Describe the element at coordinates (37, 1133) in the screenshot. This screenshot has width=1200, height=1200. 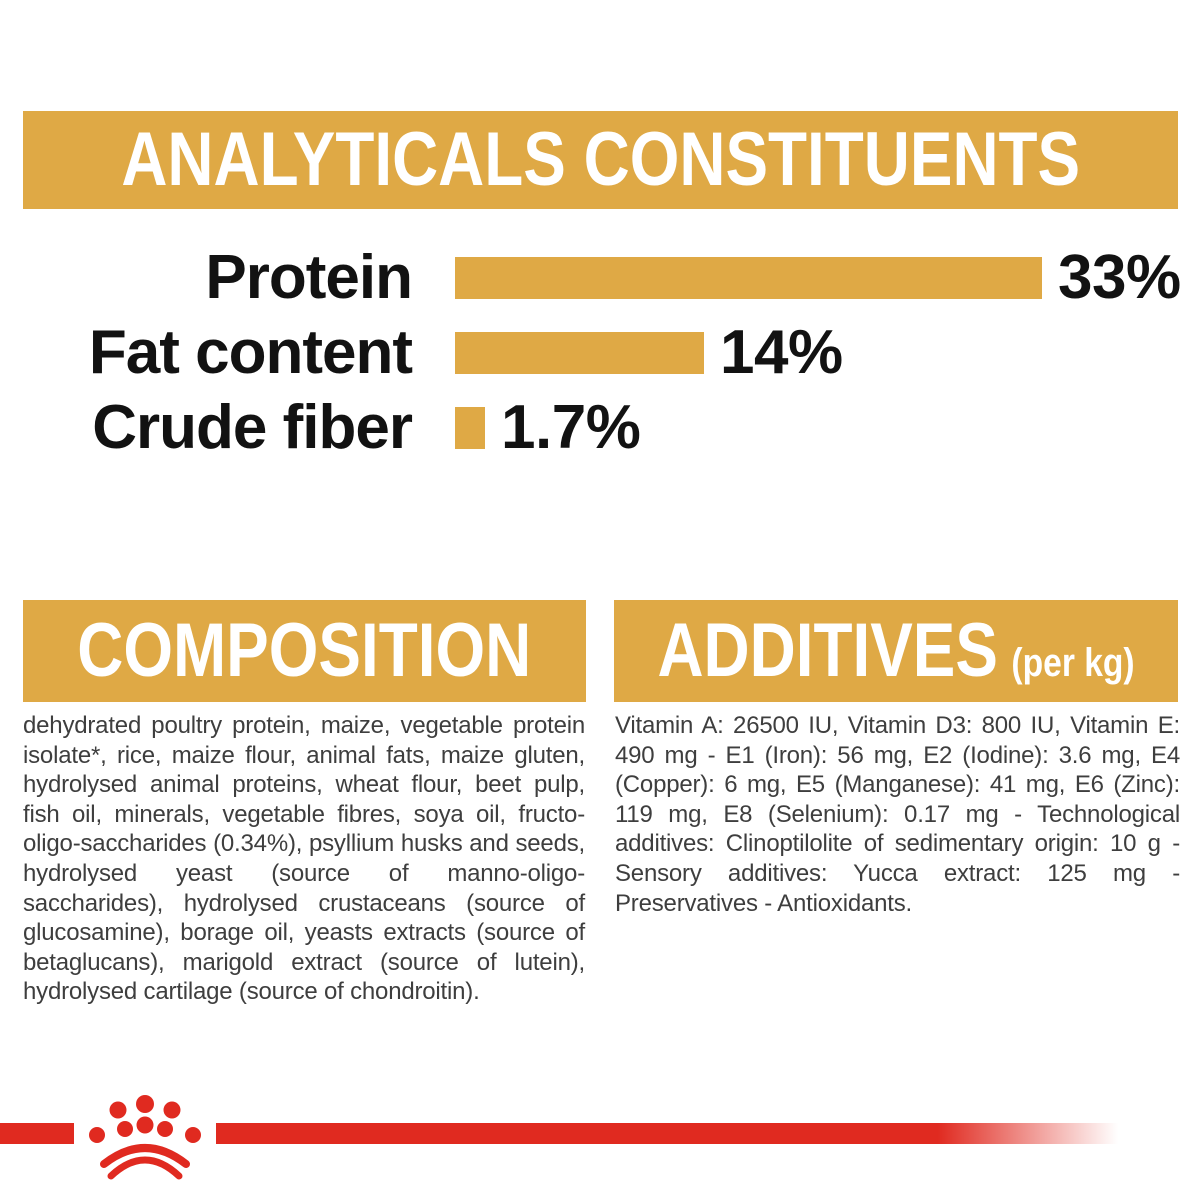
I see `divider-line-left` at that location.